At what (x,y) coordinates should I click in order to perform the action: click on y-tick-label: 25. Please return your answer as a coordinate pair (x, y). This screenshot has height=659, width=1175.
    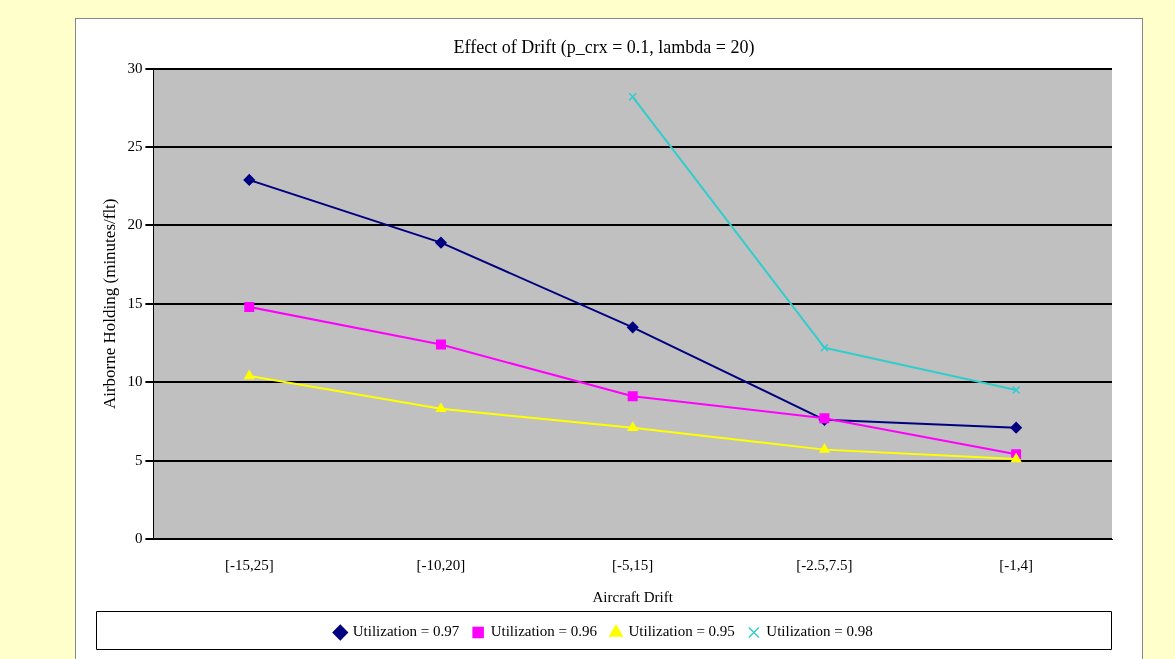
    Looking at the image, I should click on (135, 145).